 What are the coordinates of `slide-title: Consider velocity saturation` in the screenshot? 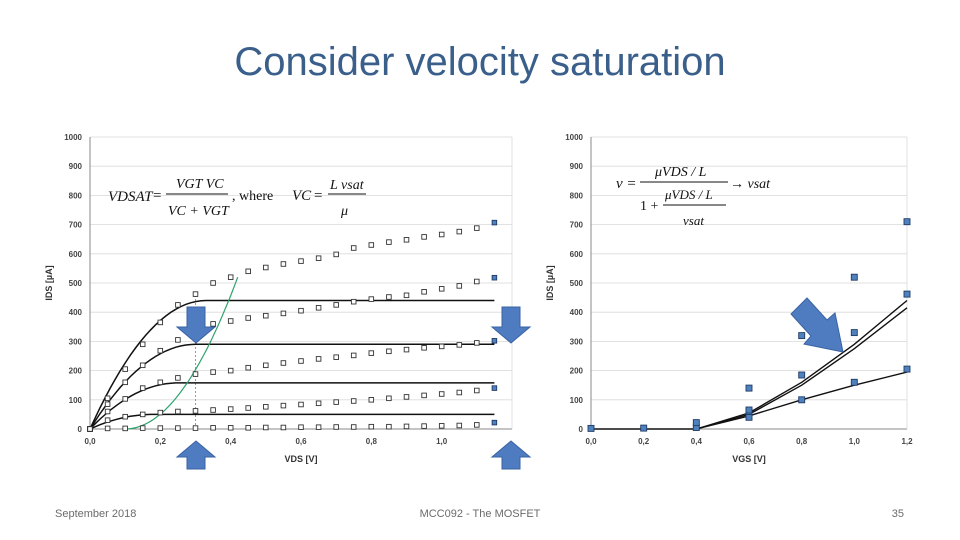 It's located at (480, 62).